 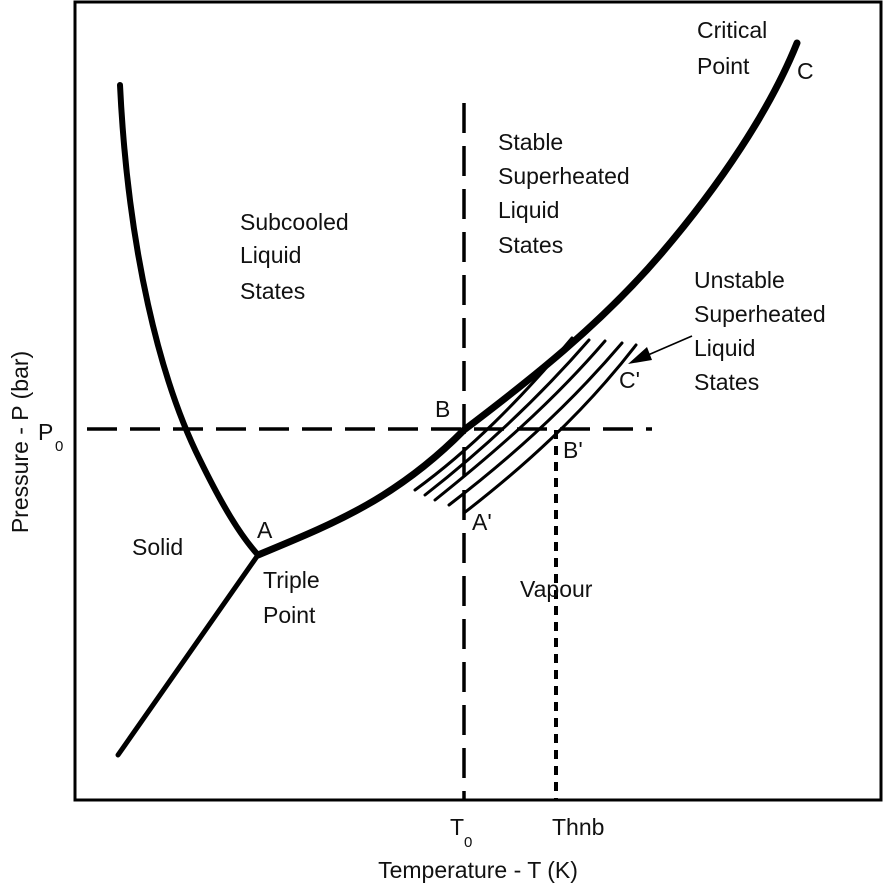 I want to click on triple-point-label: Triple Point, so click(x=294, y=597).